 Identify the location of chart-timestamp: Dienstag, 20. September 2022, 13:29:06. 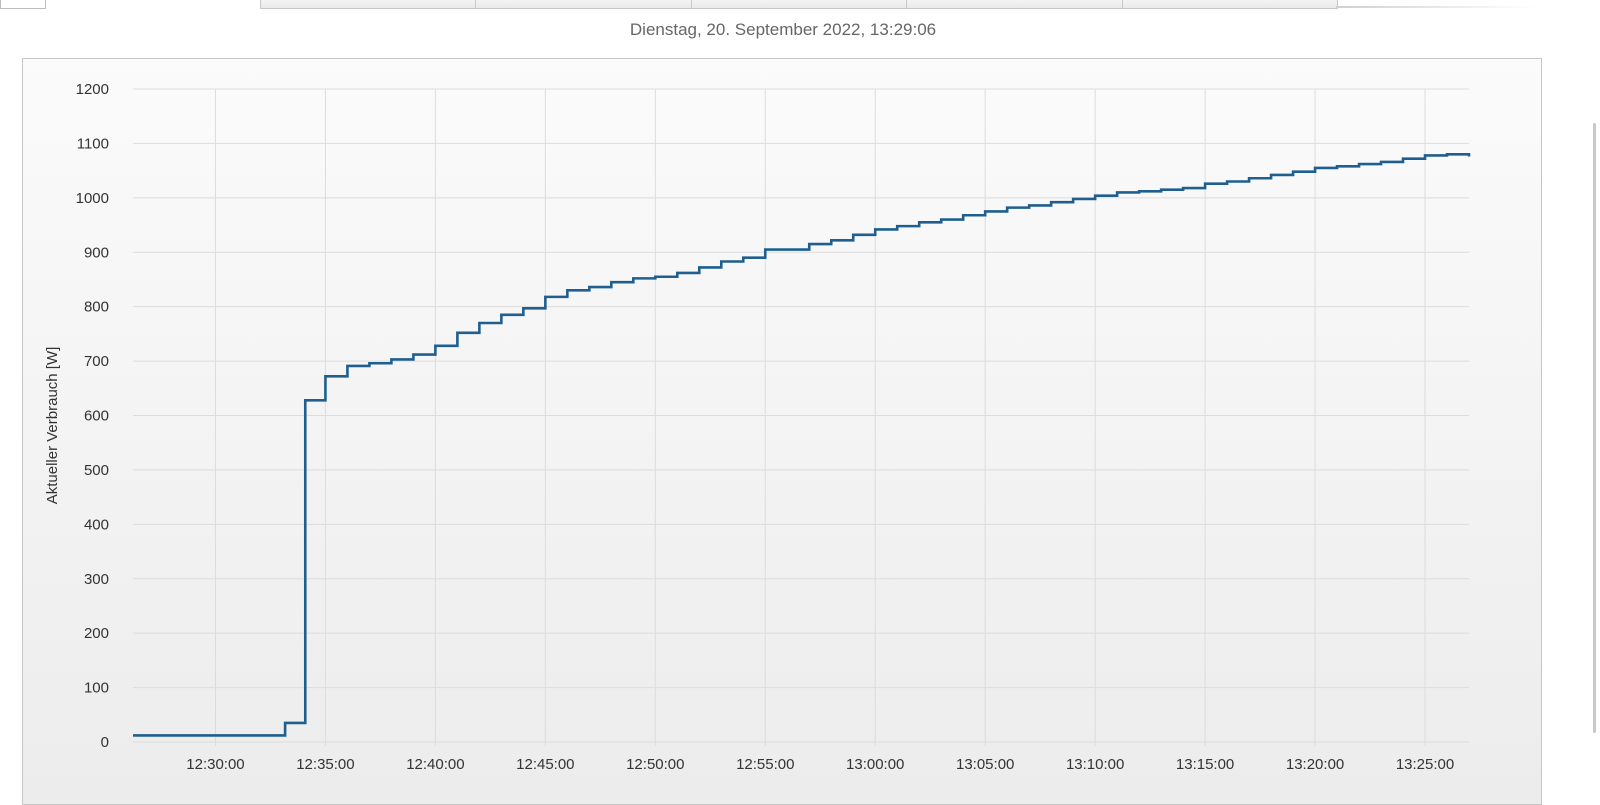
(783, 29).